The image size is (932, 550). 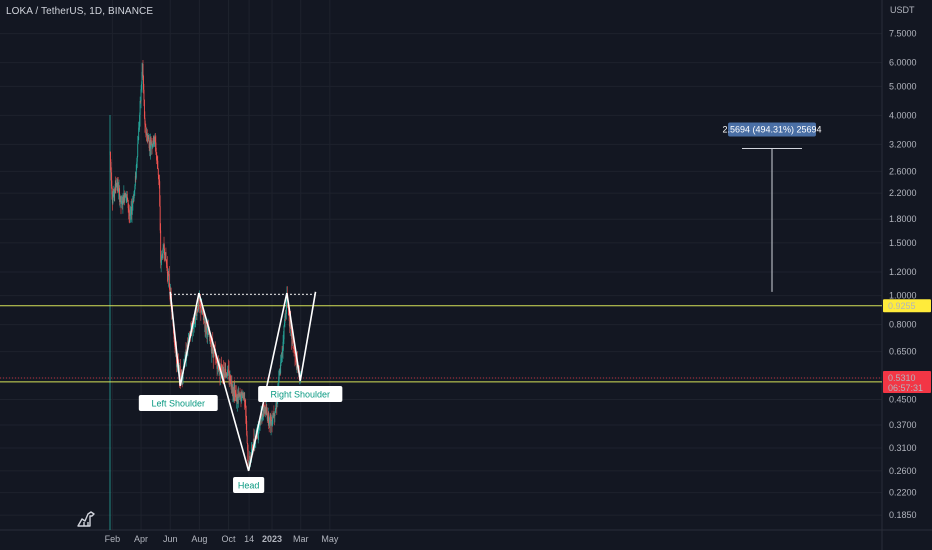 What do you see at coordinates (80, 11) in the screenshot?
I see `symbol-title: LOKA / TetherUS, 1D, BINANCE` at bounding box center [80, 11].